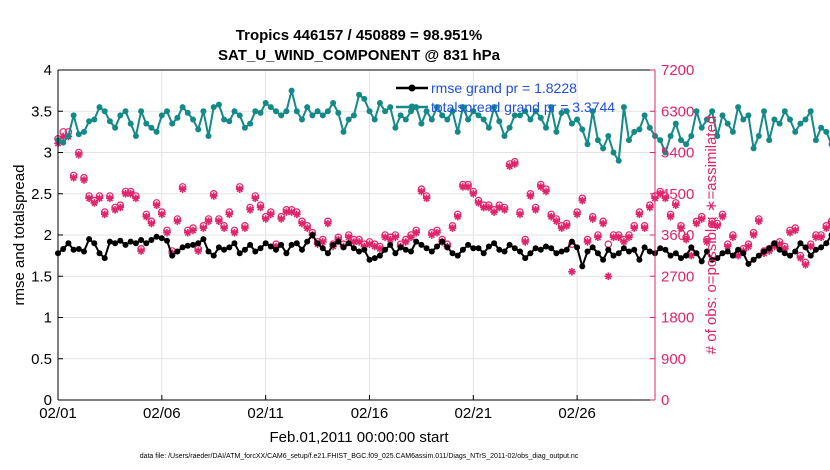 The image size is (830, 470). Describe the element at coordinates (41, 111) in the screenshot. I see `y-left-tick-label: 3.5` at that location.